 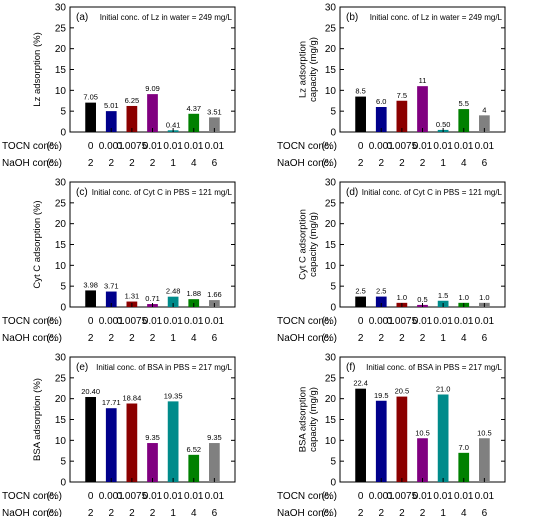 What do you see at coordinates (313, 419) in the screenshot?
I see `y-axis-label-line: capacity (mg/g)` at bounding box center [313, 419].